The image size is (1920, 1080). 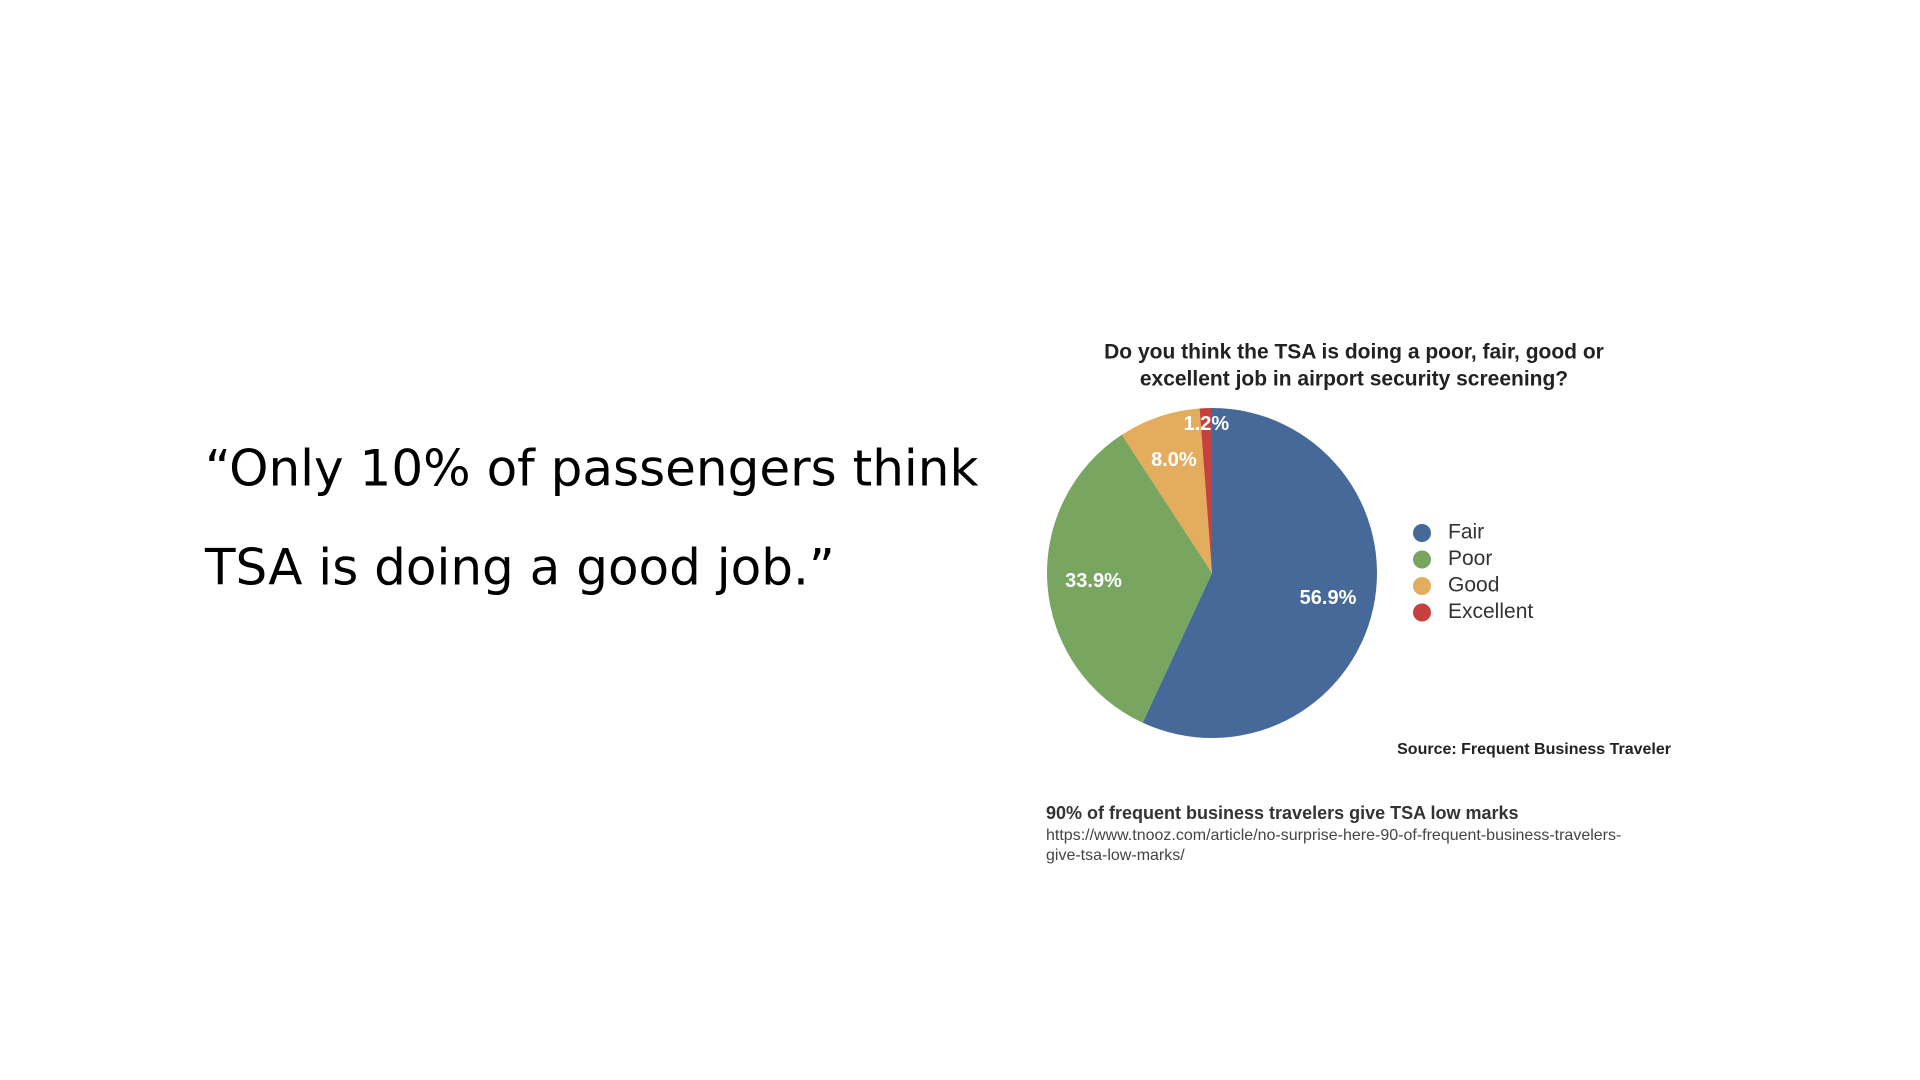 What do you see at coordinates (1328, 598) in the screenshot?
I see `value-label: 56.9%` at bounding box center [1328, 598].